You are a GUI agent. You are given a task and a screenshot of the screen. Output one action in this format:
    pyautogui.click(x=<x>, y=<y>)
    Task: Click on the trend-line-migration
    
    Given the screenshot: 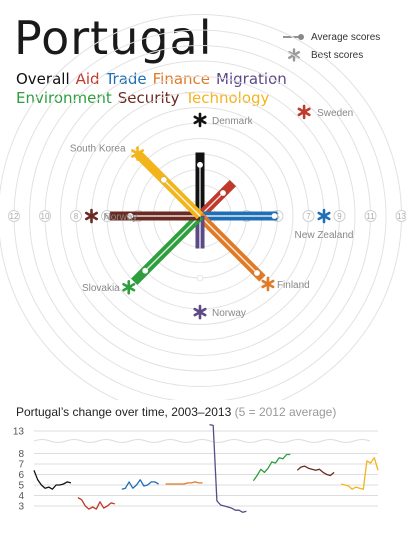 What is the action you would take?
    pyautogui.click(x=228, y=468)
    